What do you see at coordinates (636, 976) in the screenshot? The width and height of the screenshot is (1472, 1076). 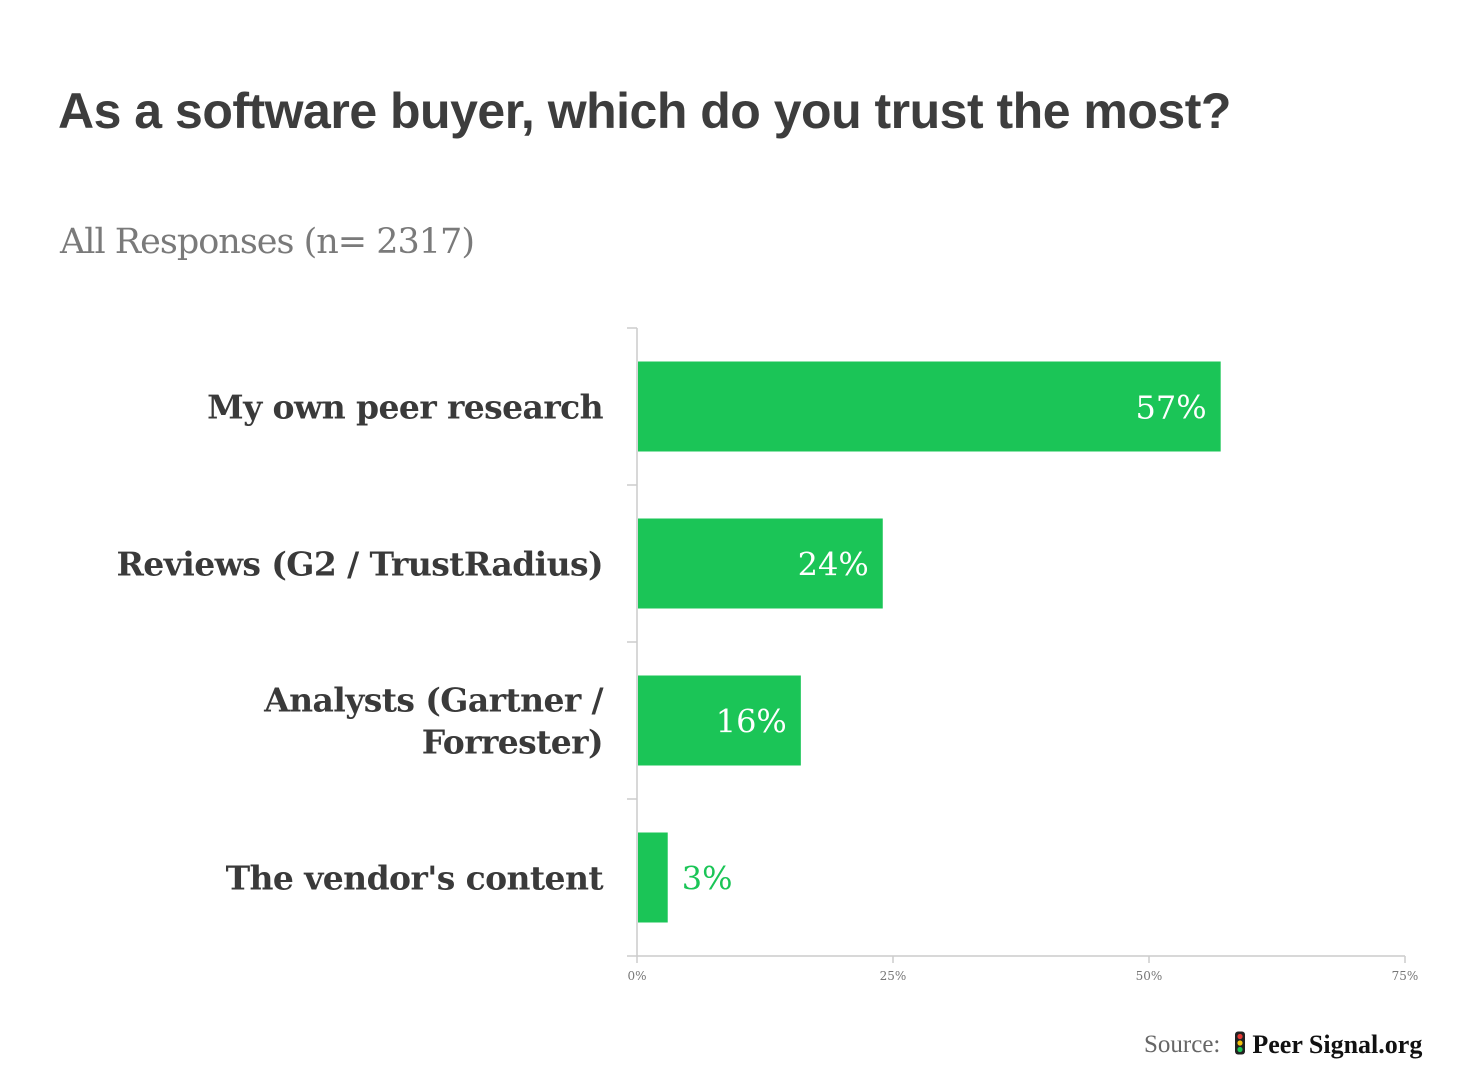 I see `x-tick-label: 0%` at bounding box center [636, 976].